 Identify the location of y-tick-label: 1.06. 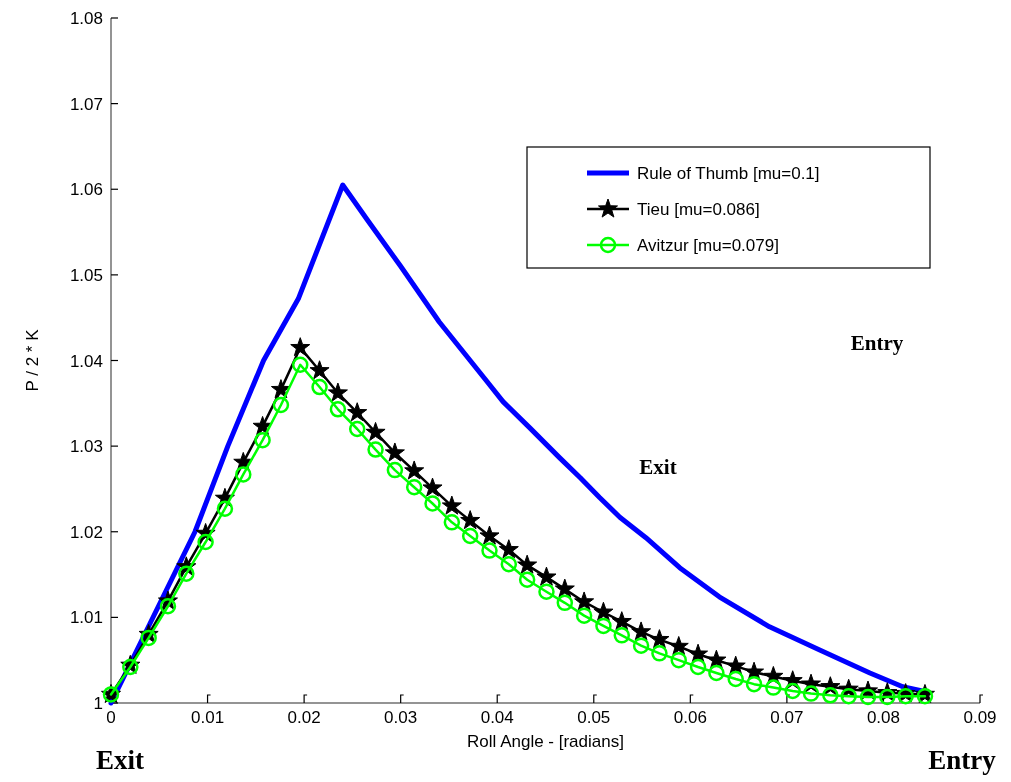
(86, 190).